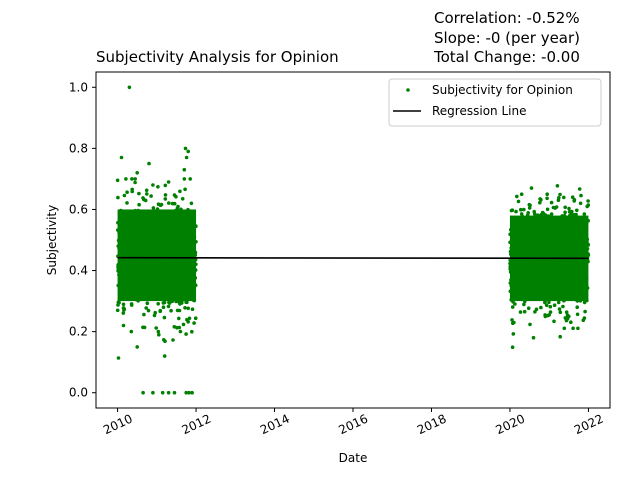 This screenshot has width=640, height=480. I want to click on regression-line, so click(353, 258).